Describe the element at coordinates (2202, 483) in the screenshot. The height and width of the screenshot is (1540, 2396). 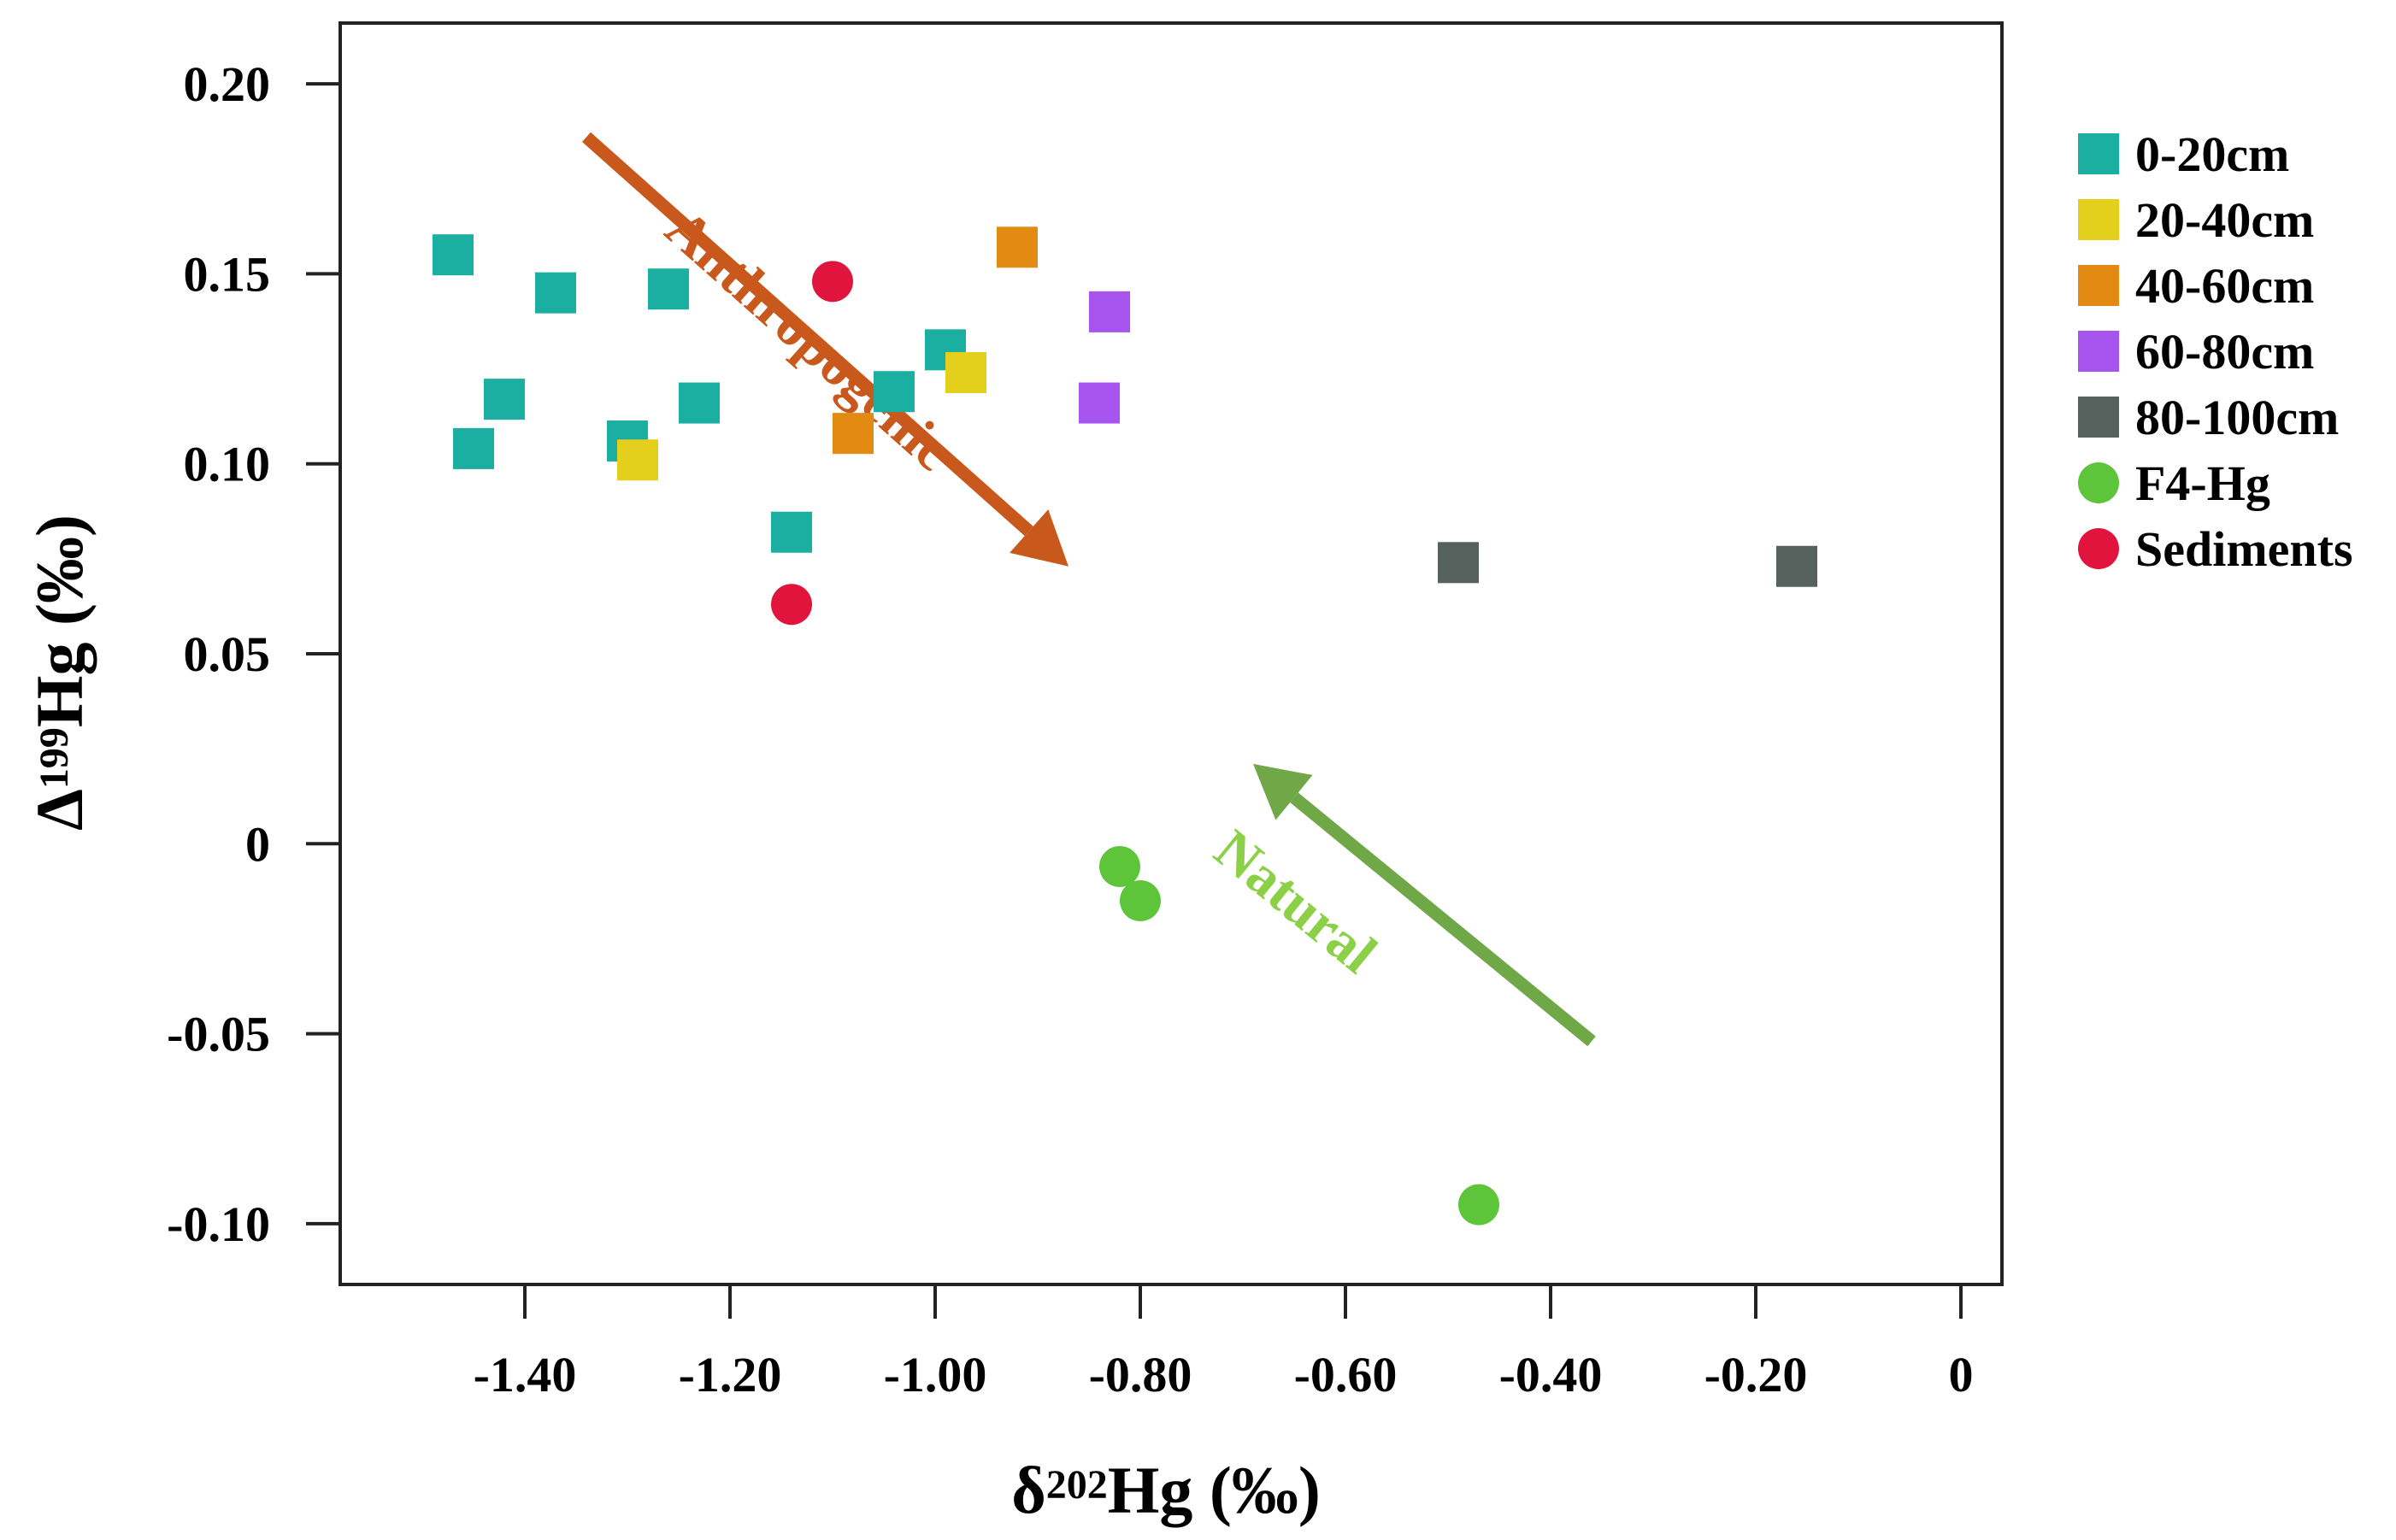
I see `legend-label-f4-hg: F4-Hg` at that location.